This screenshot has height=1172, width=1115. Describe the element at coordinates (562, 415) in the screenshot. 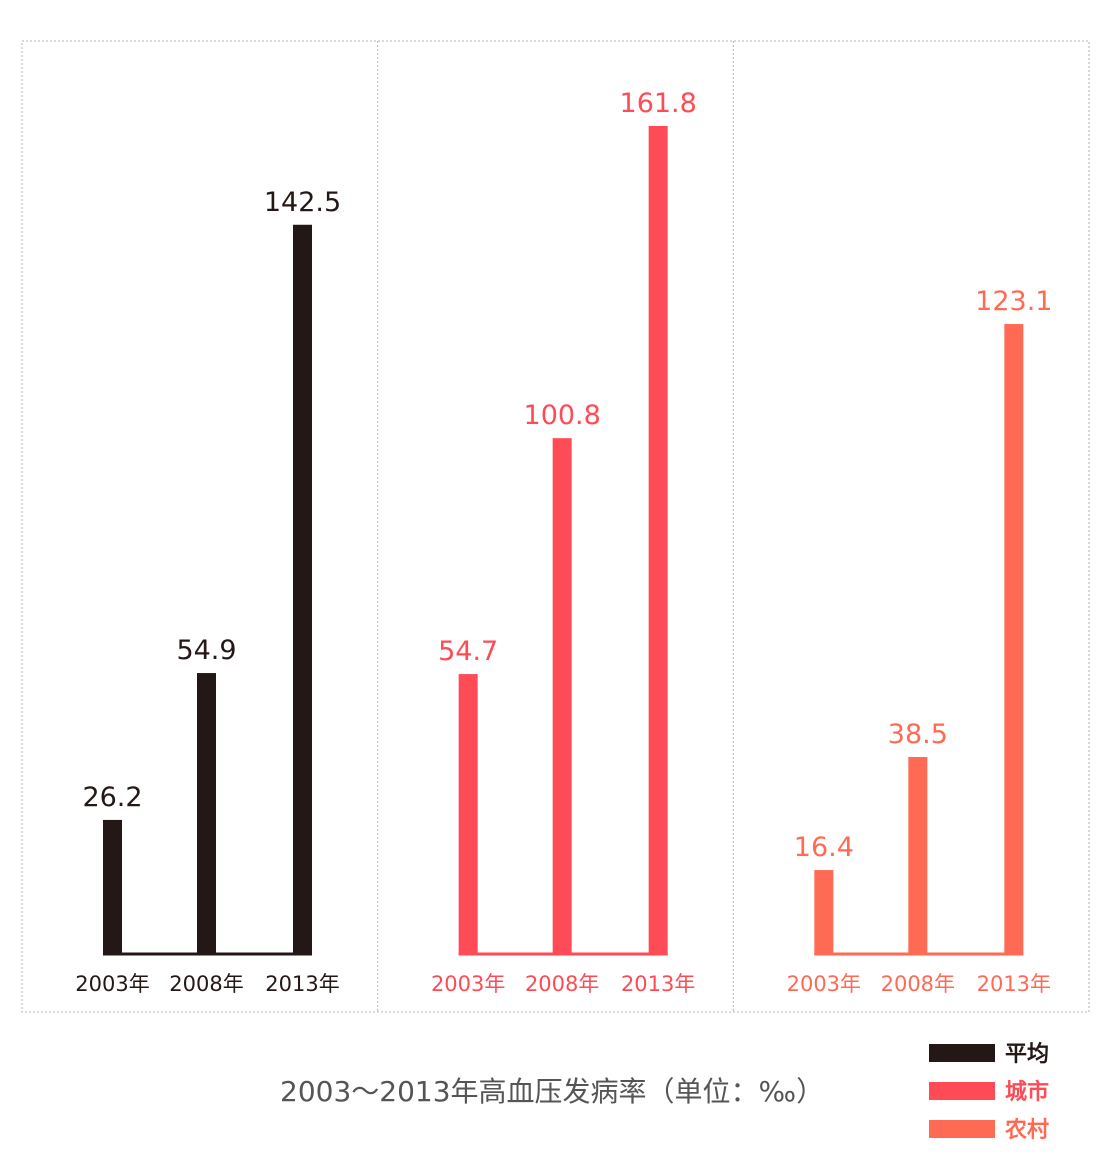

I see `data-label: 100.8` at that location.